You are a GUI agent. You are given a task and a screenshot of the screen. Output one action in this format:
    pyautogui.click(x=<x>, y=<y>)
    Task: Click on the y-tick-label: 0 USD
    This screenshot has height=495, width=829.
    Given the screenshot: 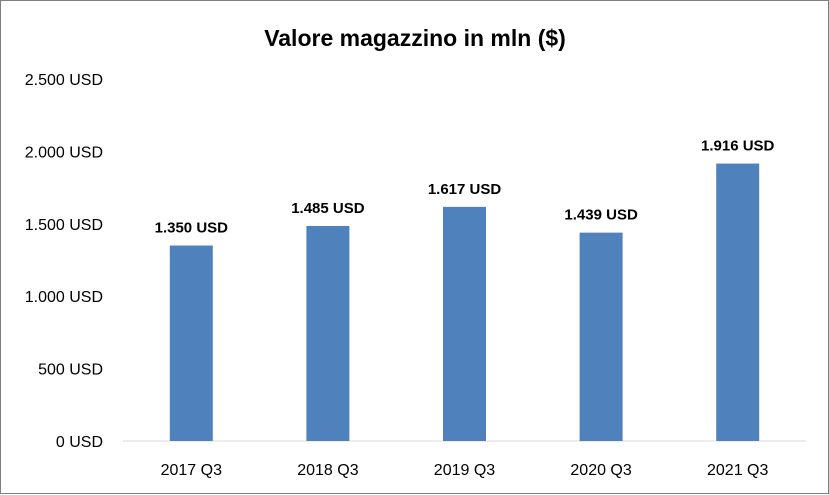 What is the action you would take?
    pyautogui.click(x=79, y=442)
    